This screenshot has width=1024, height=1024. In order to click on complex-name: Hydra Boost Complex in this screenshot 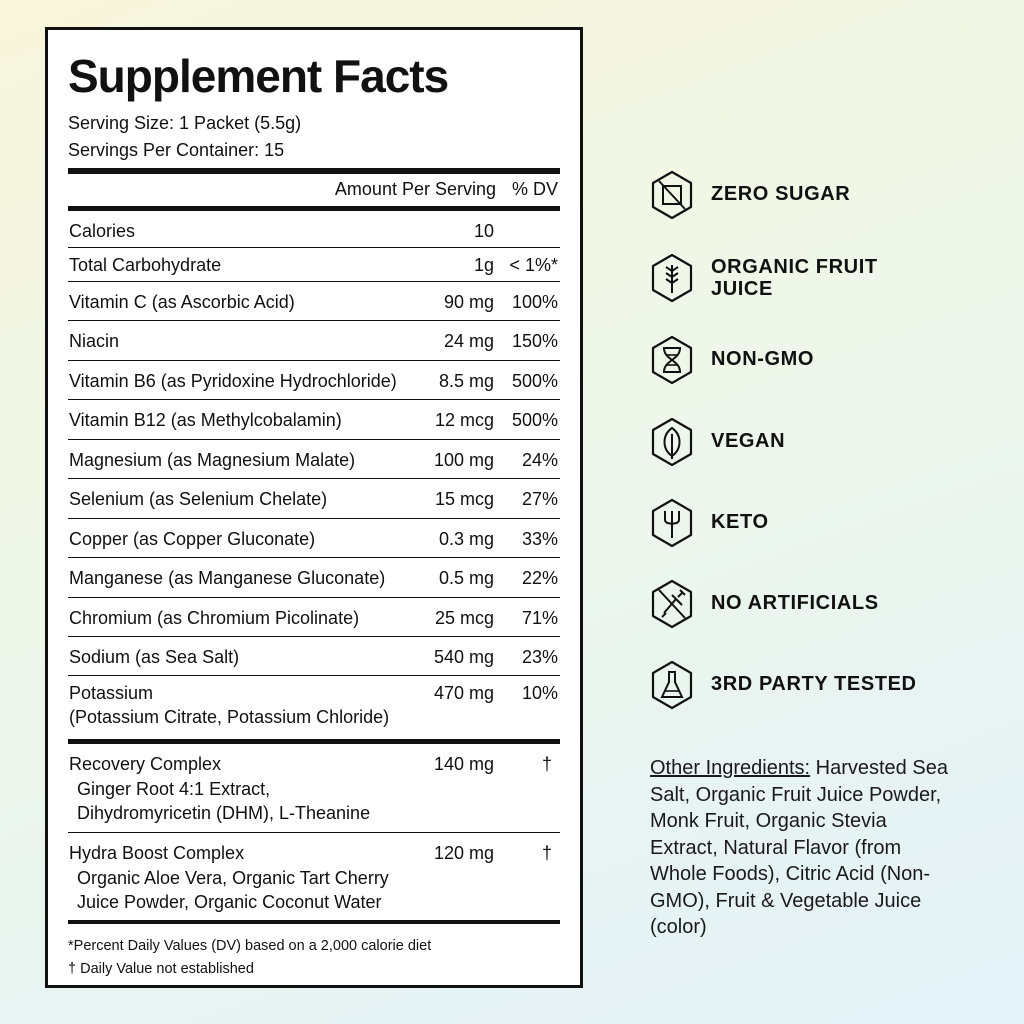, I will do `click(157, 853)`.